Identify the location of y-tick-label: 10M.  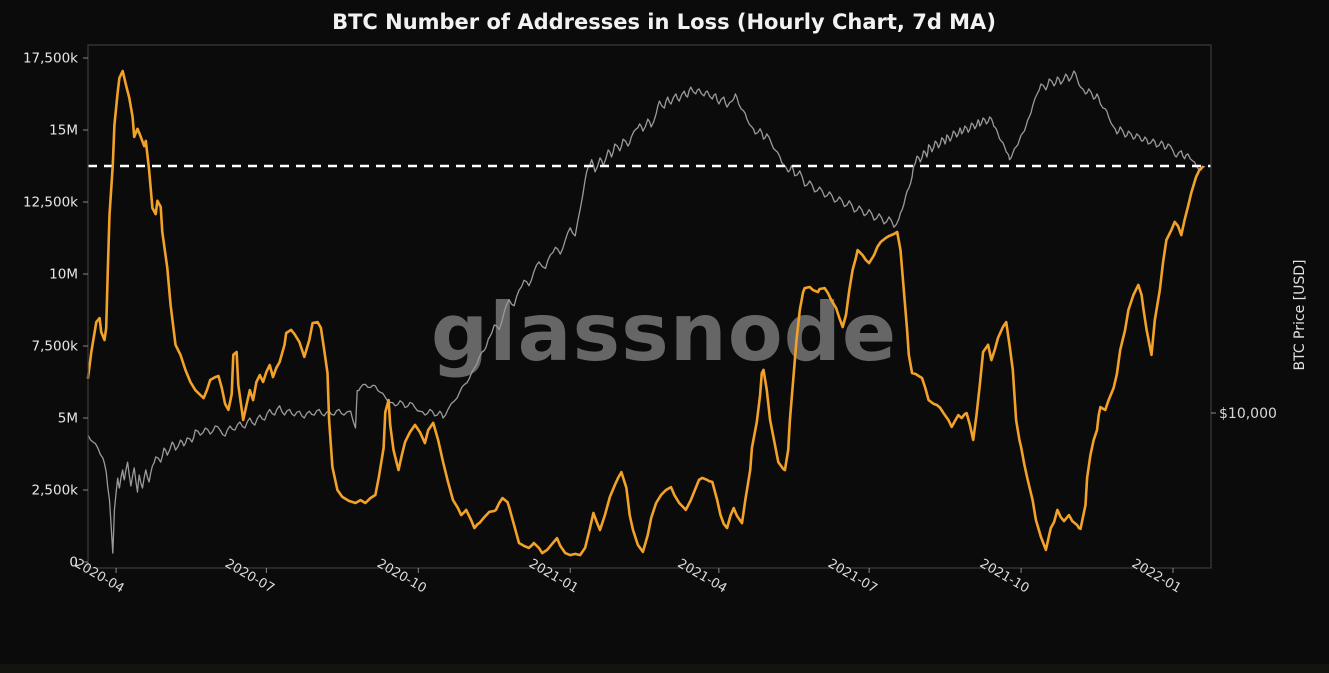
(63, 275).